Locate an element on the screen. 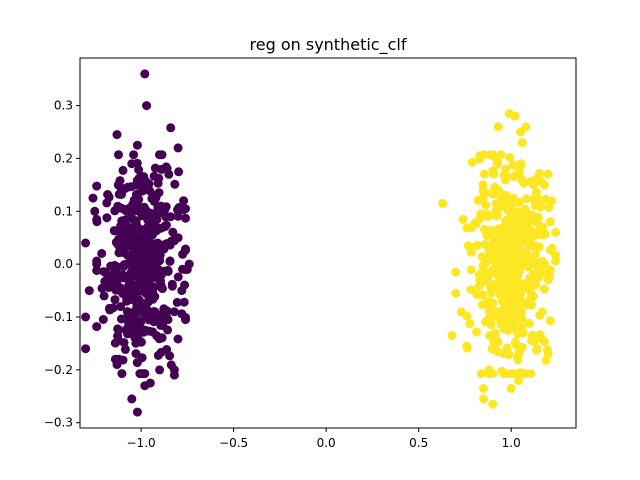  y-tick-label: 0.0 is located at coordinates (63, 264).